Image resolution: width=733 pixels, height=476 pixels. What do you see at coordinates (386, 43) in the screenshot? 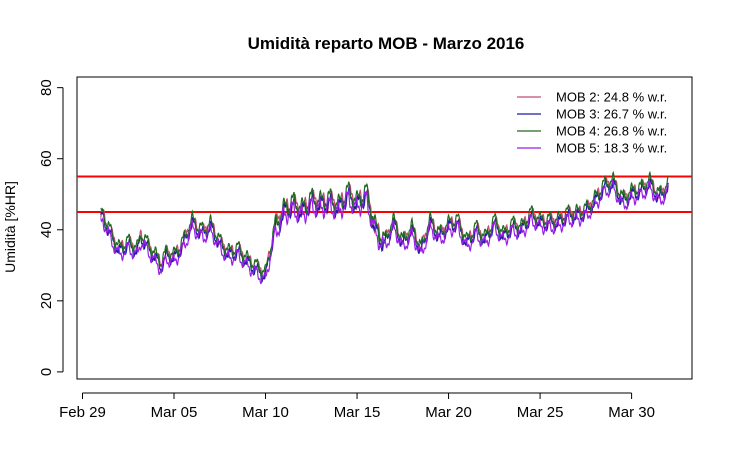
I see `chart-title: Umidità reparto MOB - Marzo 2016` at bounding box center [386, 43].